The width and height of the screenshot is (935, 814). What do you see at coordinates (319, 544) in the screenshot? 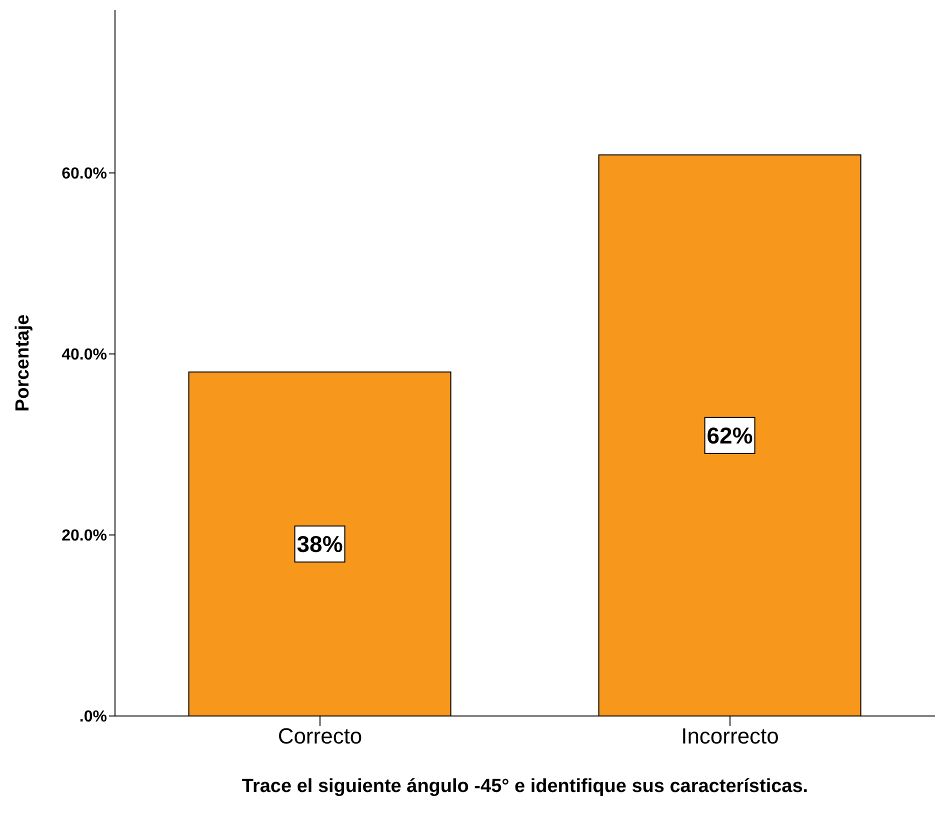
I see `data-label: 38%` at bounding box center [319, 544].